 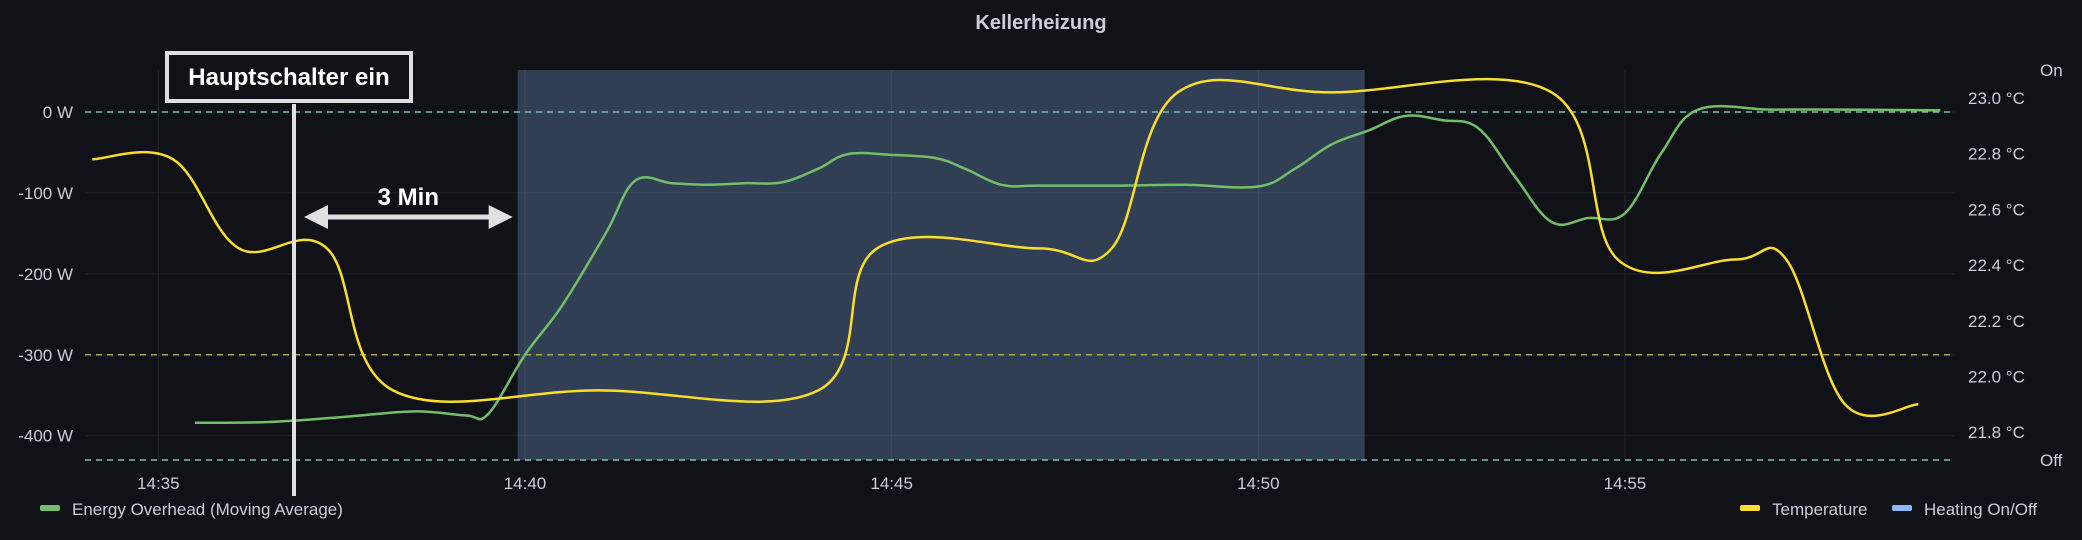 What do you see at coordinates (1040, 23) in the screenshot?
I see `chart-title: Kellerheizung` at bounding box center [1040, 23].